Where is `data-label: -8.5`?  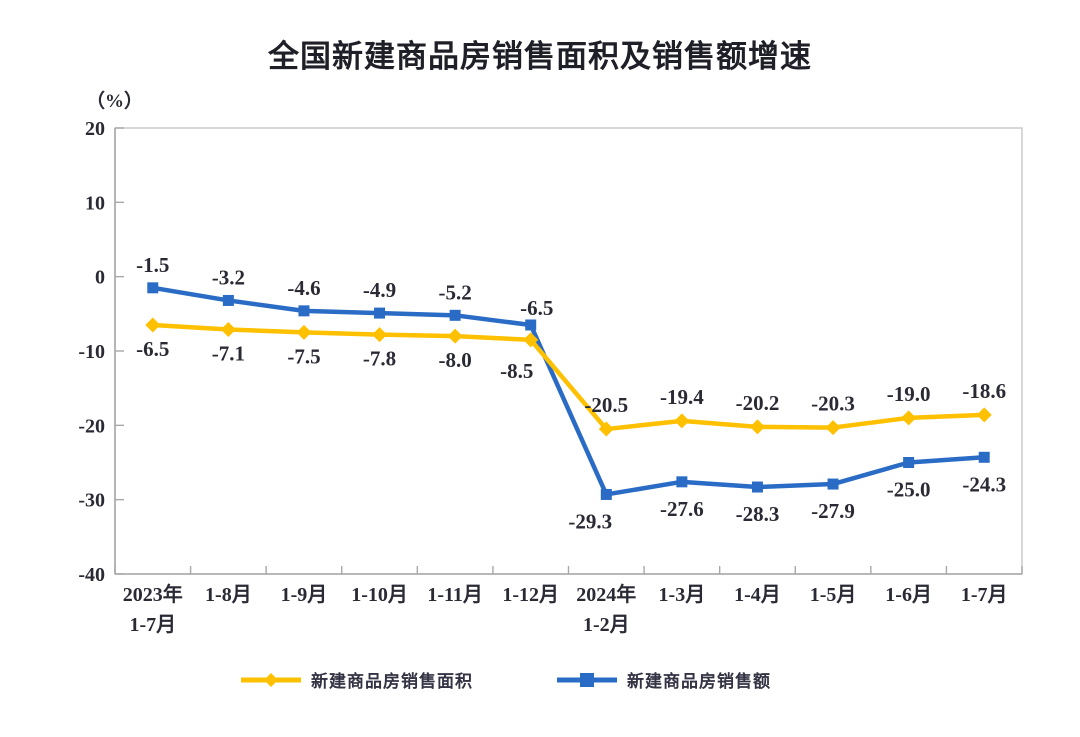
data-label: -8.5 is located at coordinates (516, 371).